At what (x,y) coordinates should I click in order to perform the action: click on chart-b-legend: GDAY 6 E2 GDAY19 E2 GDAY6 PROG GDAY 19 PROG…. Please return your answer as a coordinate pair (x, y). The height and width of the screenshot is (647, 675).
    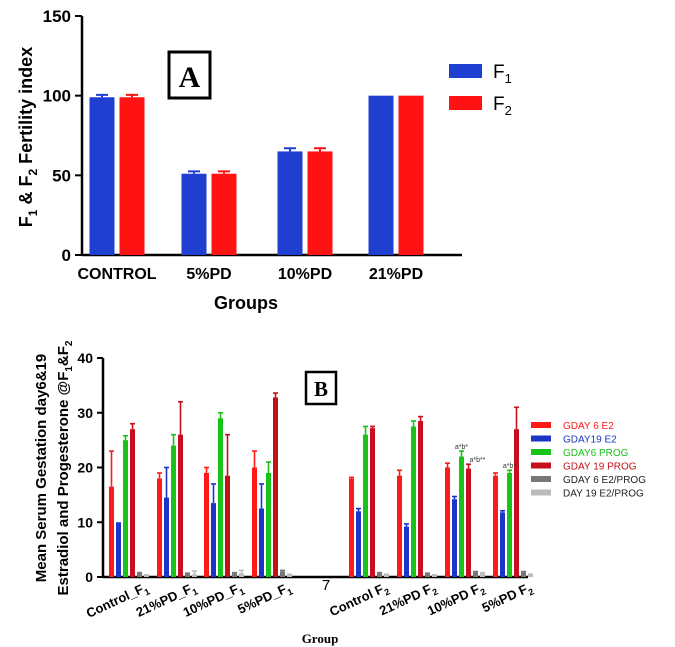
    Looking at the image, I should click on (588, 460).